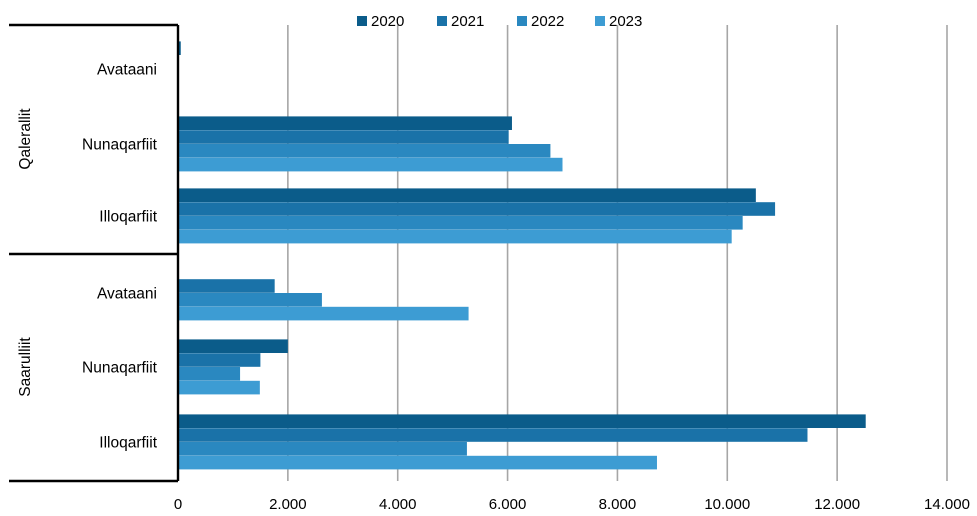  I want to click on legend-label: 2023, so click(625, 21).